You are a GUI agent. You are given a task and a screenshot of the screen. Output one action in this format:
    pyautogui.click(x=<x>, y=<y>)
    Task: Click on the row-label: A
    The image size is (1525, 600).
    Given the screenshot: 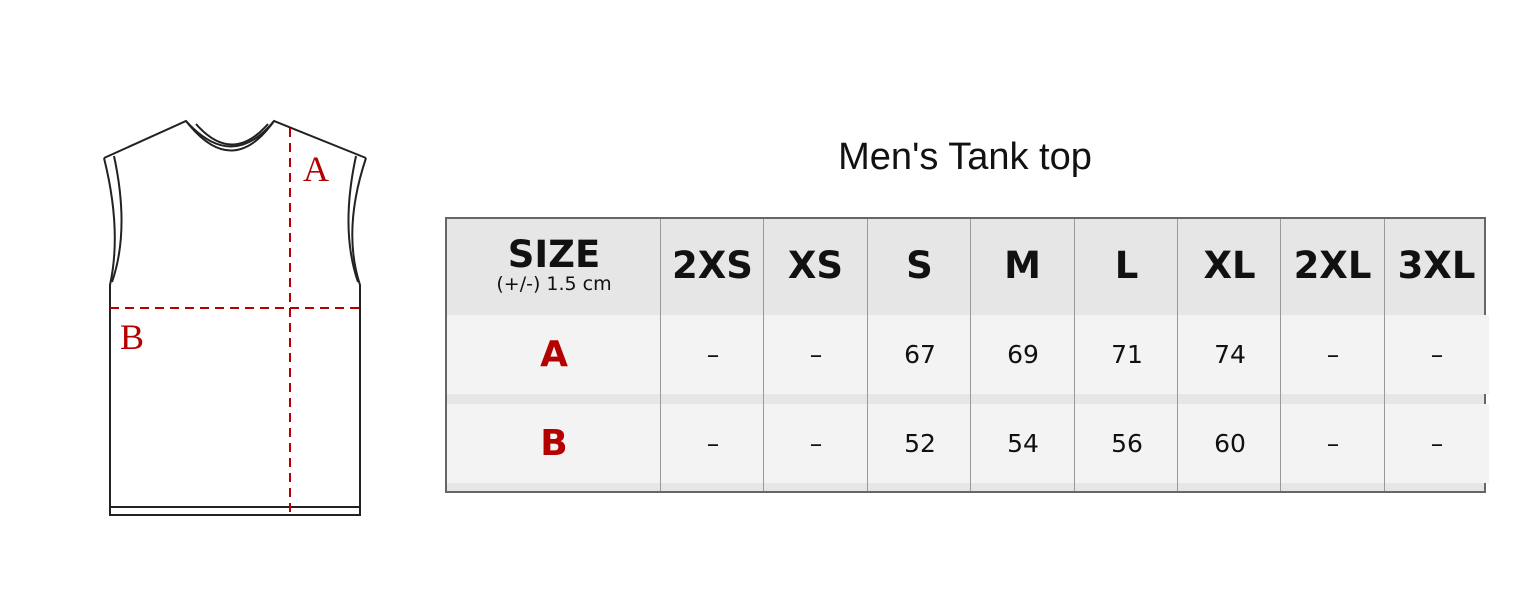 What is the action you would take?
    pyautogui.click(x=554, y=354)
    